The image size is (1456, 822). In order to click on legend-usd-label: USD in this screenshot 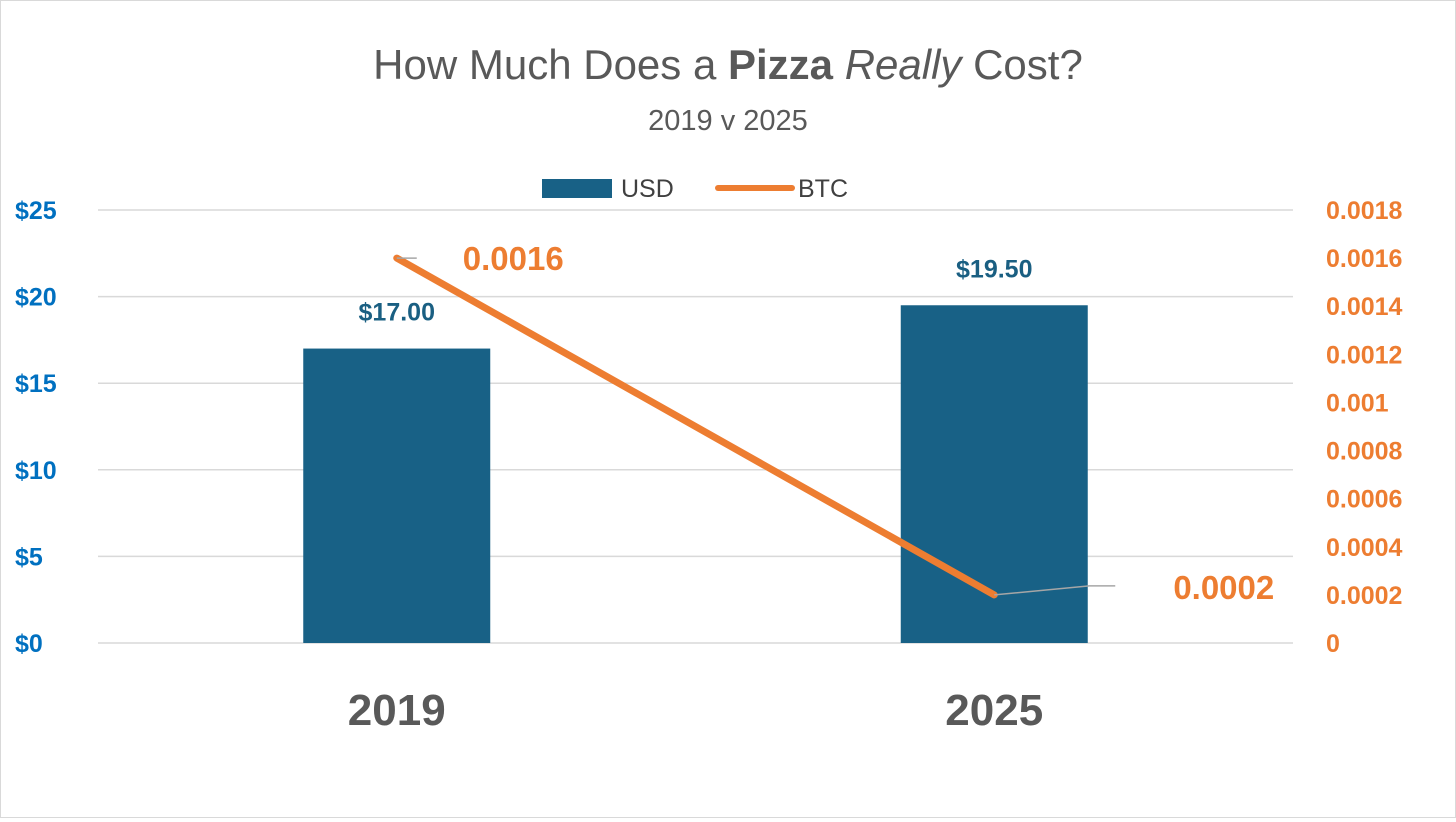, I will do `click(647, 189)`.